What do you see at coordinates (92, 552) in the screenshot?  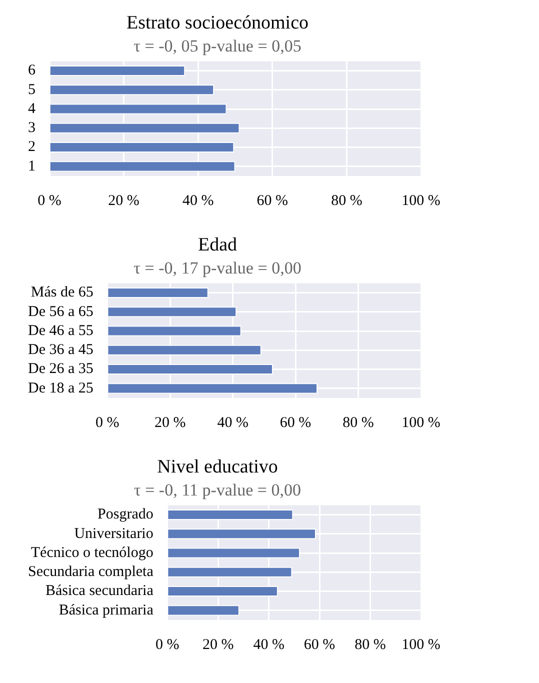 I see `y-tick-label: Técnico o tecnólogo` at bounding box center [92, 552].